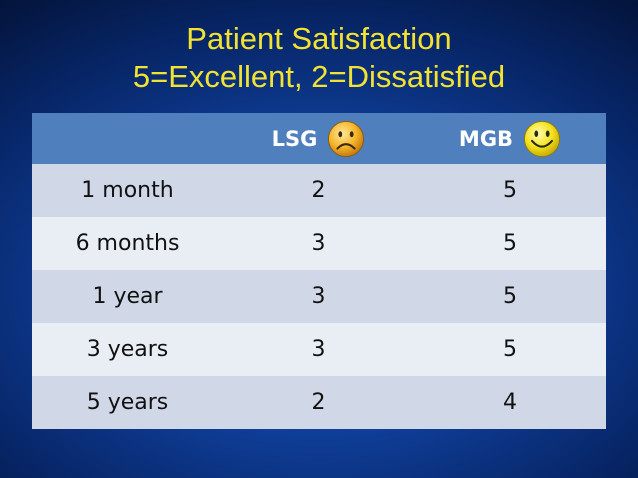 This screenshot has height=478, width=638. Describe the element at coordinates (127, 402) in the screenshot. I see `period-cell: 5 years` at that location.